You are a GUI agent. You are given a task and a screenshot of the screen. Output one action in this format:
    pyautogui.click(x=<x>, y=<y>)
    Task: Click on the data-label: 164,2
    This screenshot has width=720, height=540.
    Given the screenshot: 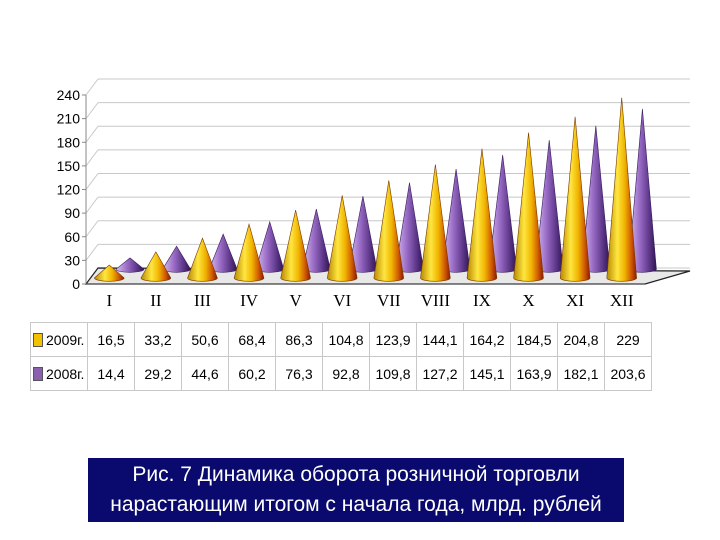 What is the action you would take?
    pyautogui.click(x=487, y=339)
    